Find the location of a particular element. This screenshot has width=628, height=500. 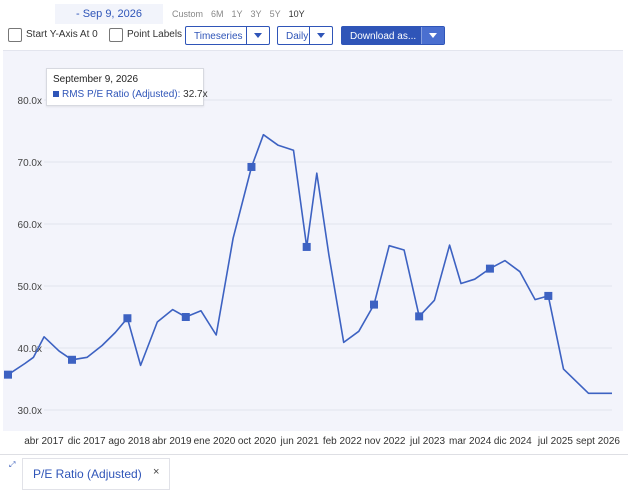

tooltip-value: 32.7x is located at coordinates (195, 94).